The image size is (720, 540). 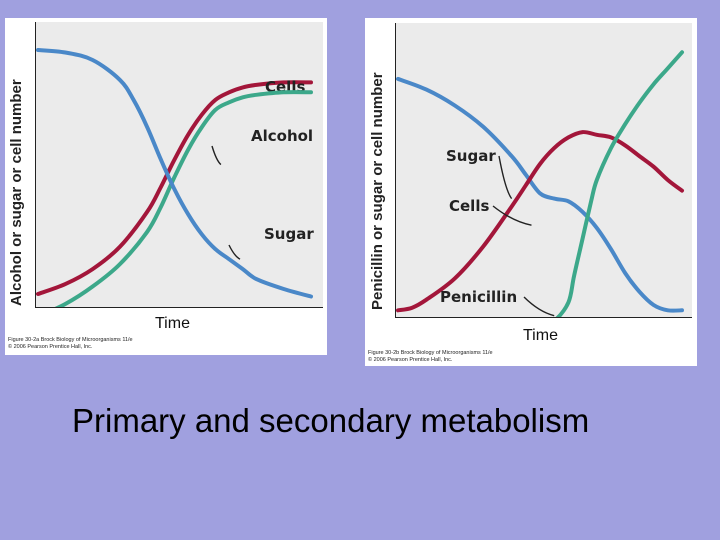 What do you see at coordinates (16, 192) in the screenshot?
I see `chart-left-y-axis-label: Alcohol or sugar or cell number` at bounding box center [16, 192].